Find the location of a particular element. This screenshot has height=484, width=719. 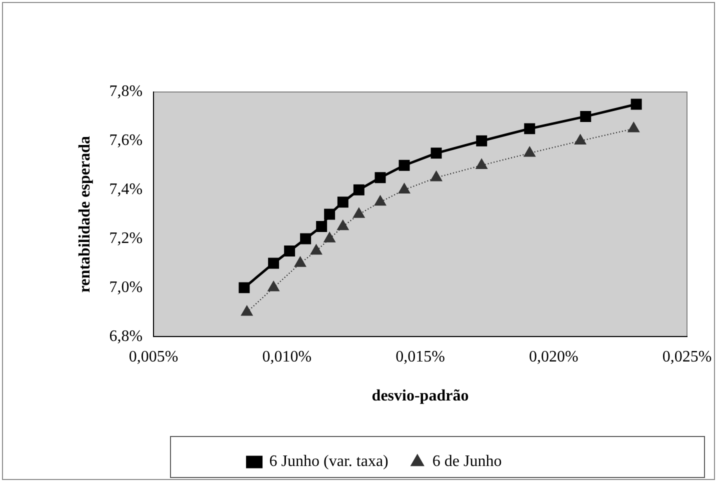

x-axis-title: desvio-padrão is located at coordinates (420, 396).